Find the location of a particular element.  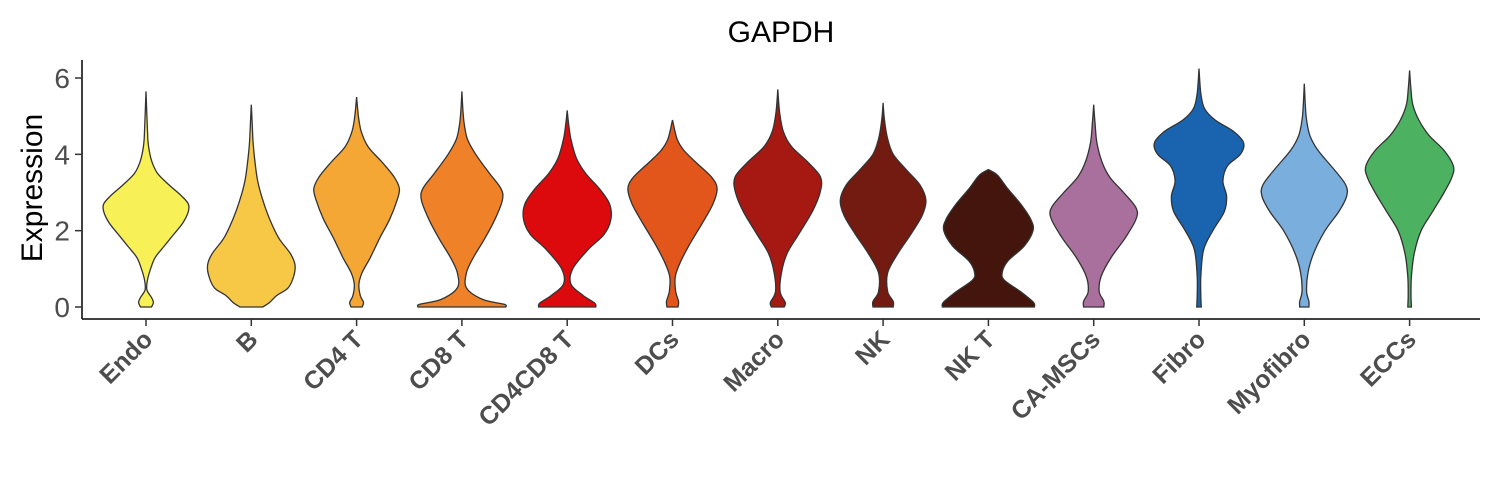

x-tick-label: CA-MSCs is located at coordinates (1056, 375).